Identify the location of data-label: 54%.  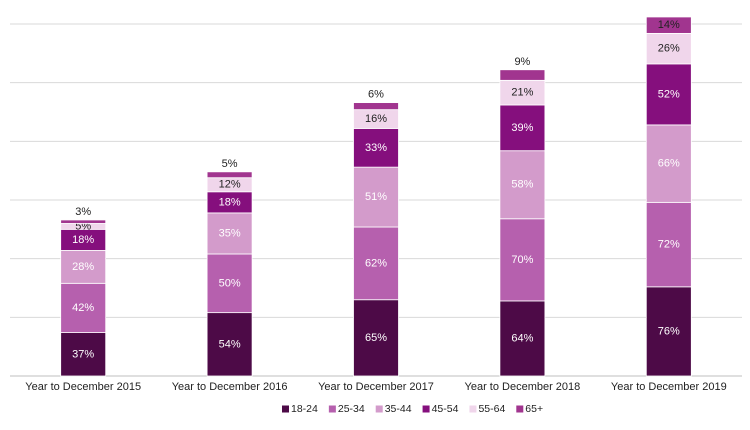
(230, 344).